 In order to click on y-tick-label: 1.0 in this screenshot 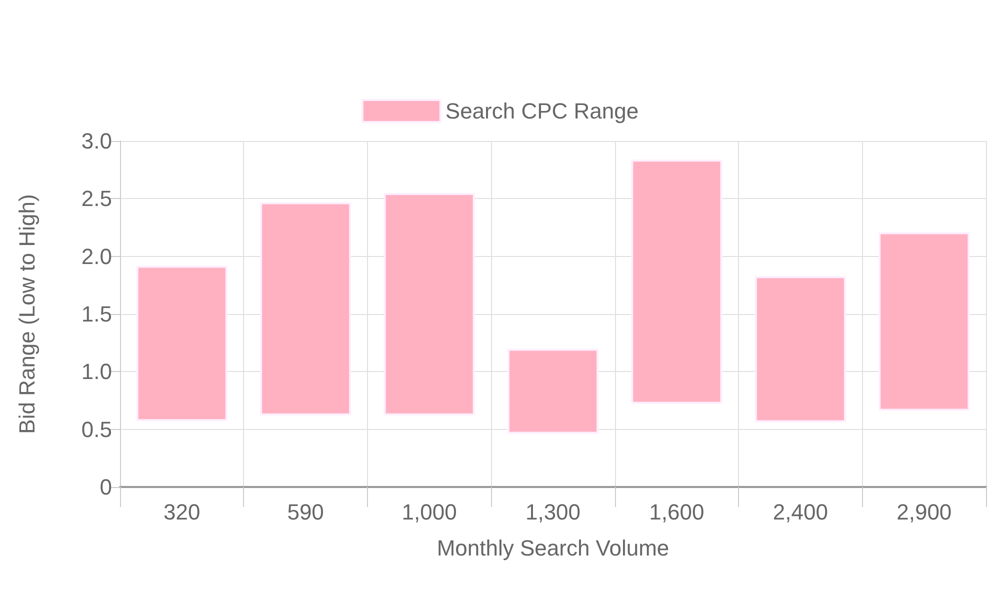, I will do `click(96, 371)`.